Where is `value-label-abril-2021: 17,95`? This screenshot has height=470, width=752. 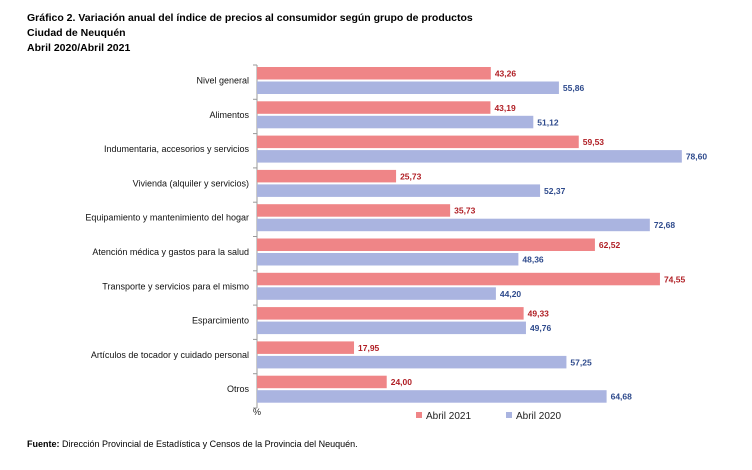
value-label-abril-2021: 17,95 is located at coordinates (369, 348).